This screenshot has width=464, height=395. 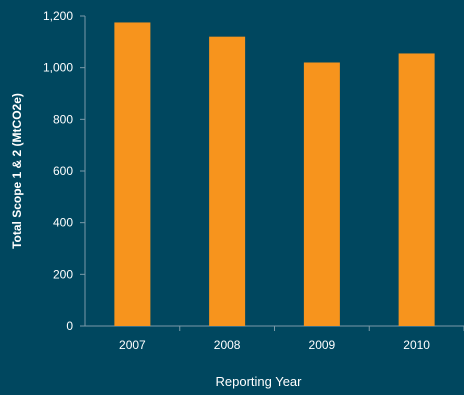 I want to click on y-tick-label: 600, so click(x=63, y=171).